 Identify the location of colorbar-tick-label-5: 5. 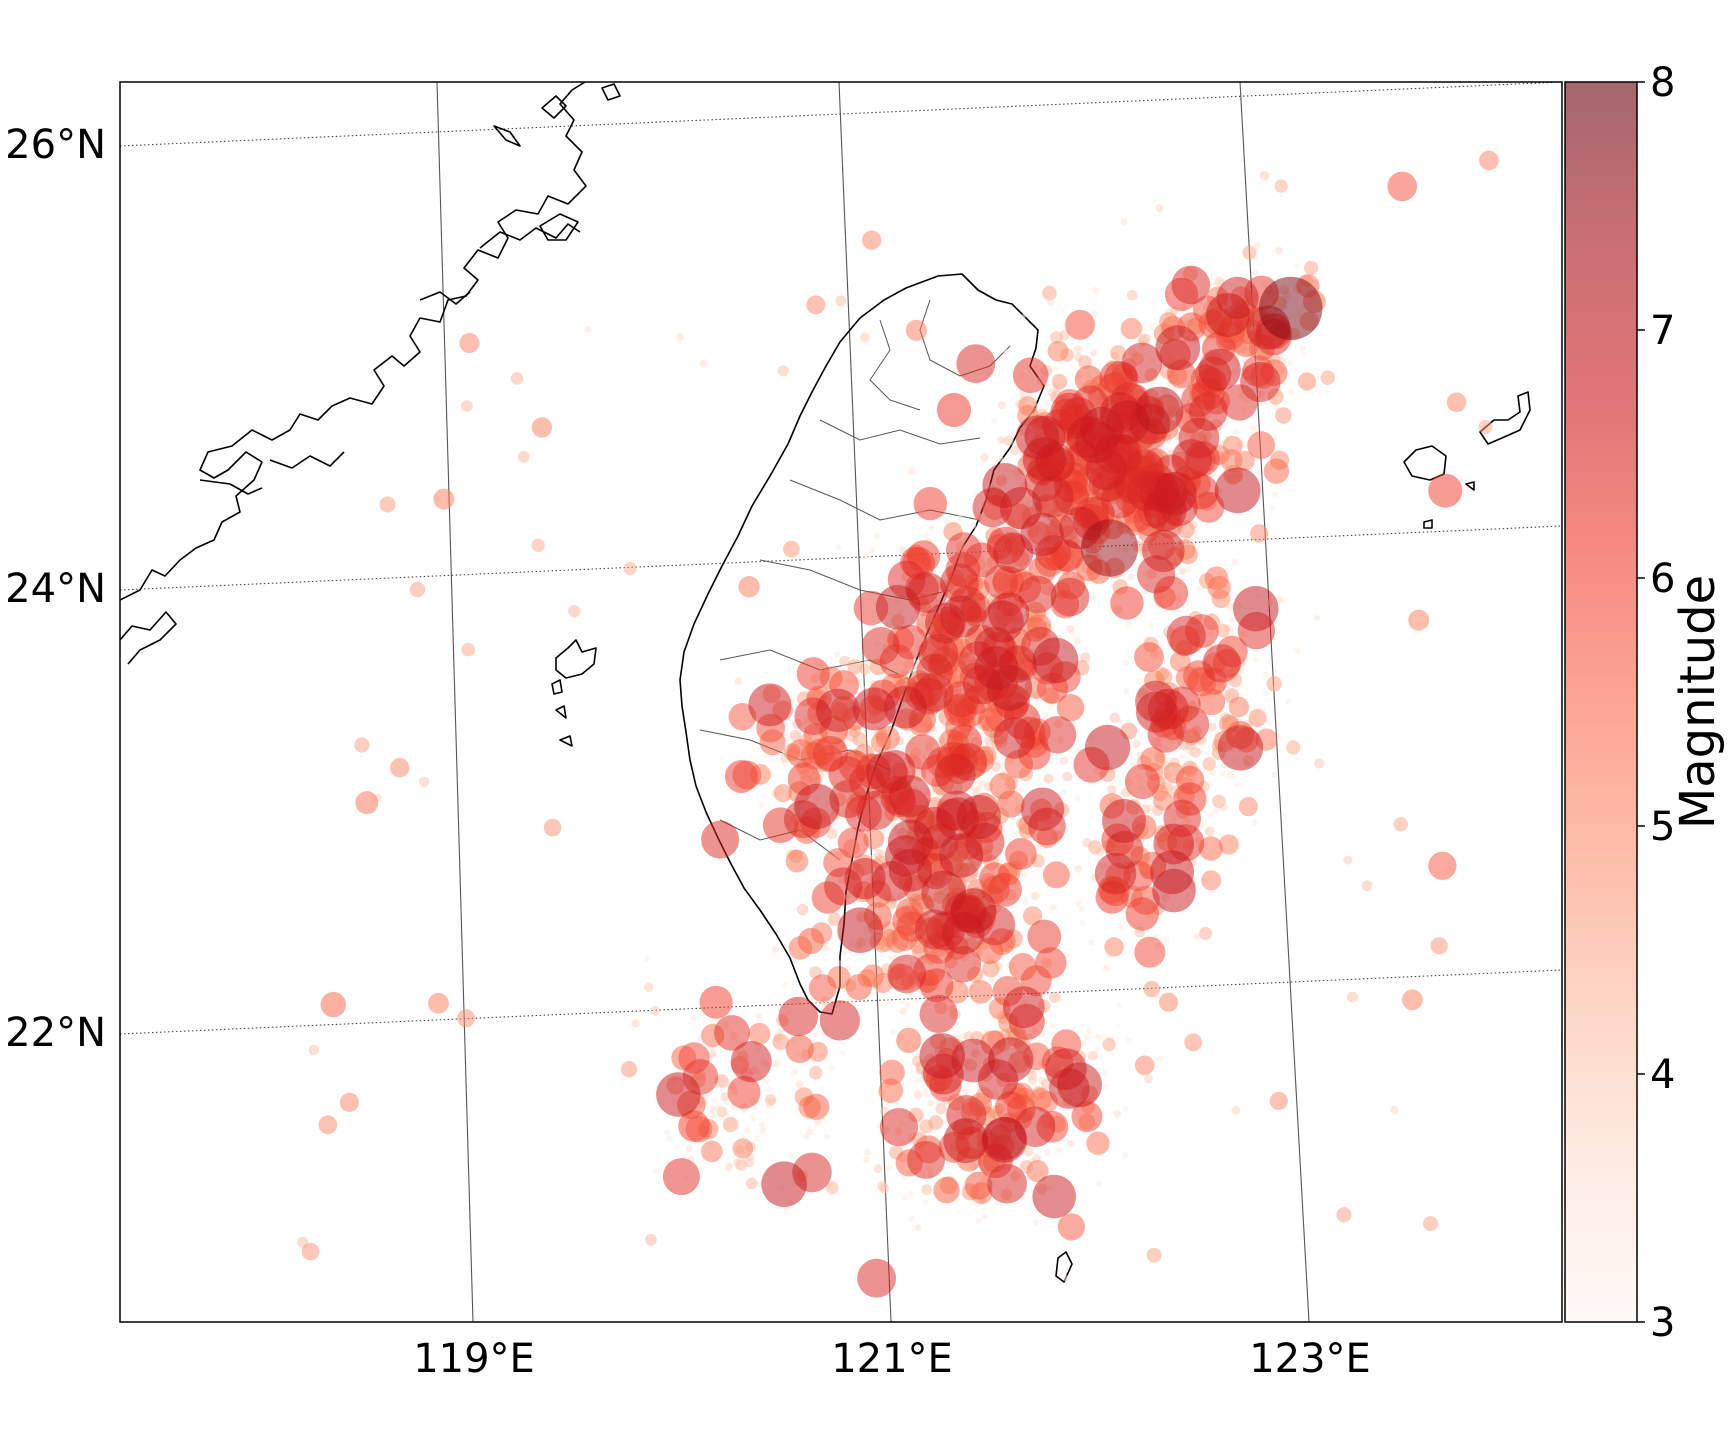
(1662, 827).